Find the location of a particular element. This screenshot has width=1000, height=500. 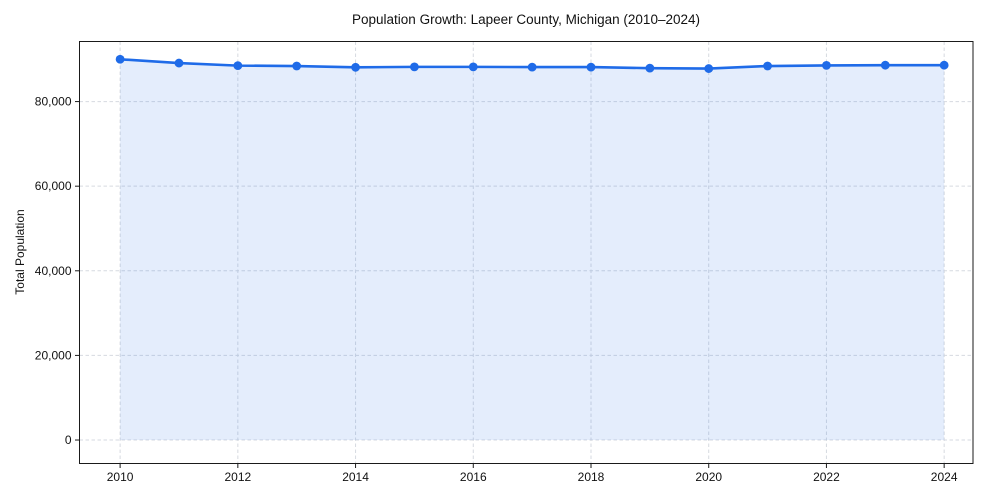

y-axis-ticks: 0 20,000 40,000 60,000 80,000 is located at coordinates (57, 271).